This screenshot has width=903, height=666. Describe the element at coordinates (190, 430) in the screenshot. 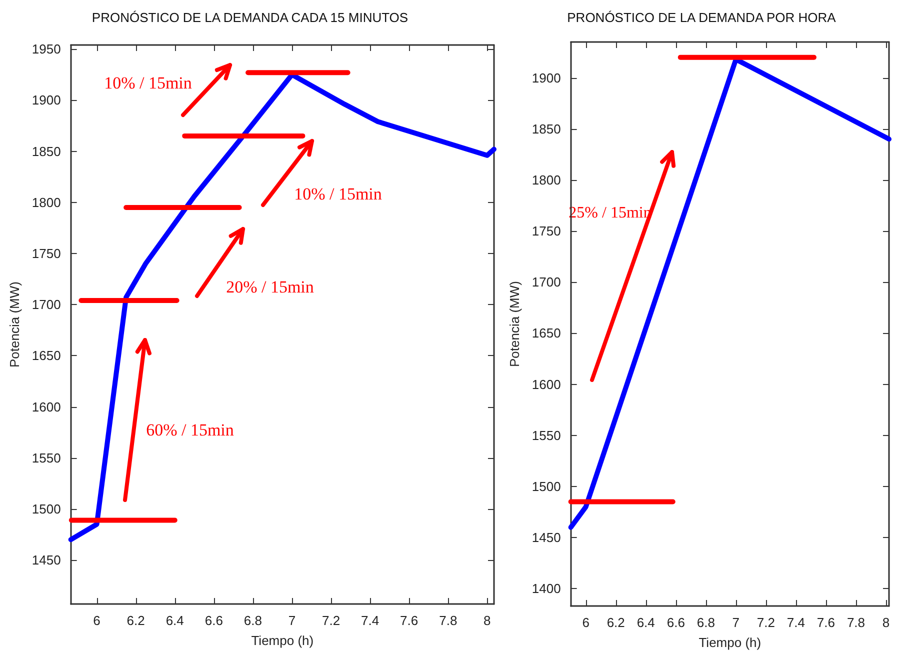

I see `annotation: 60% / 15min` at that location.